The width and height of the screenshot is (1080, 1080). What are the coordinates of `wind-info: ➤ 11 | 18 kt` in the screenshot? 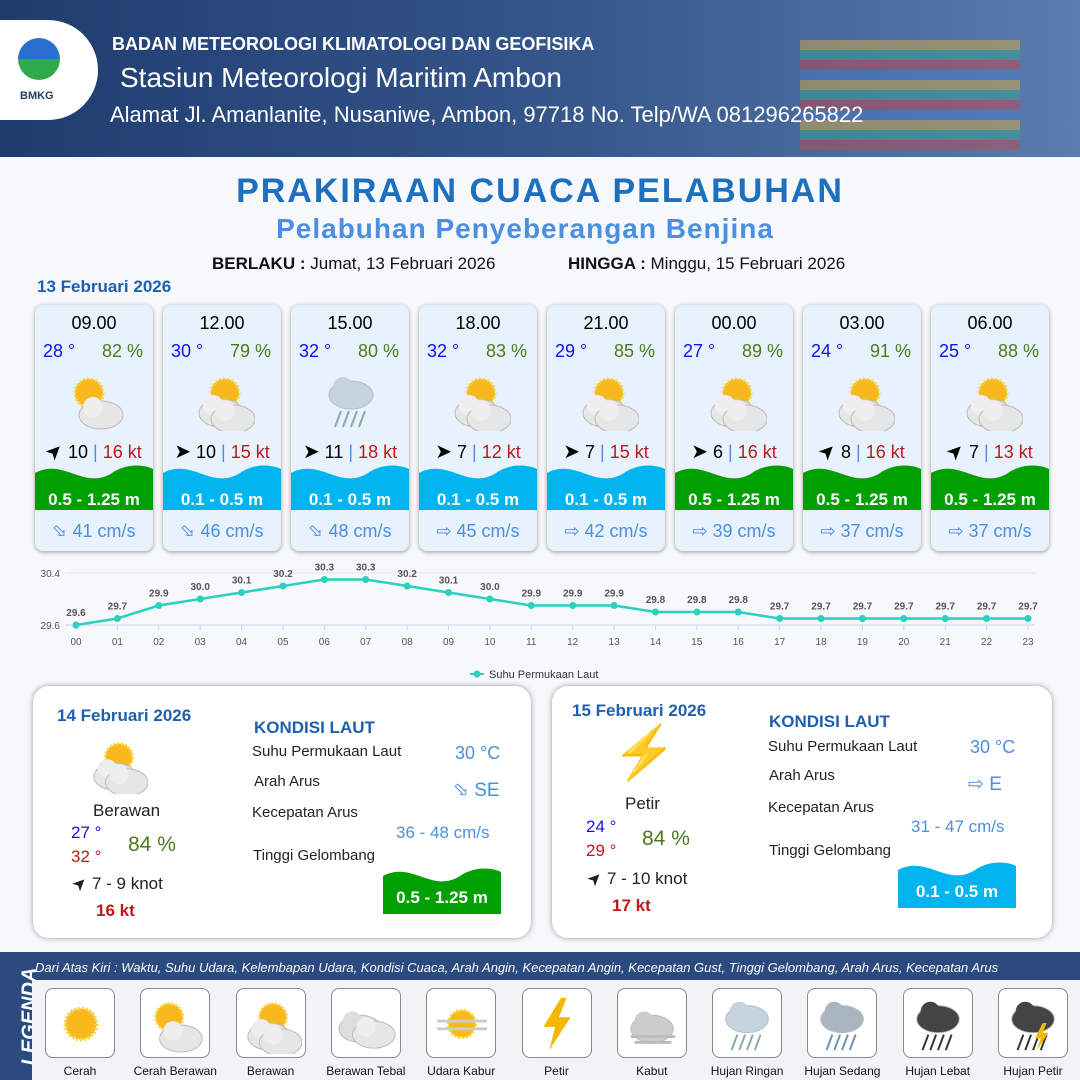 It's located at (350, 452).